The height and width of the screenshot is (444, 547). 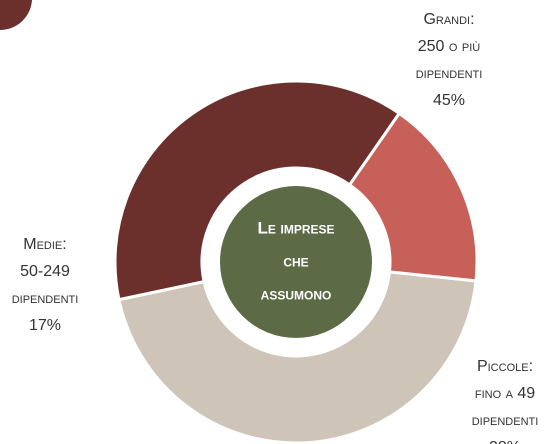 I want to click on corner-decoration, so click(x=16, y=15).